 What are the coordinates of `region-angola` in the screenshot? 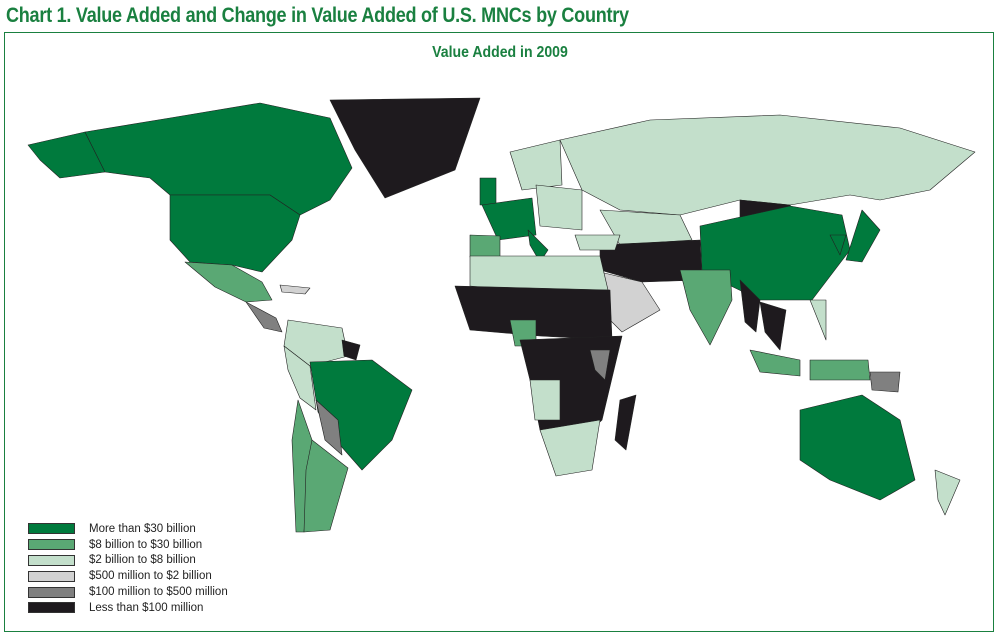 It's located at (545, 400).